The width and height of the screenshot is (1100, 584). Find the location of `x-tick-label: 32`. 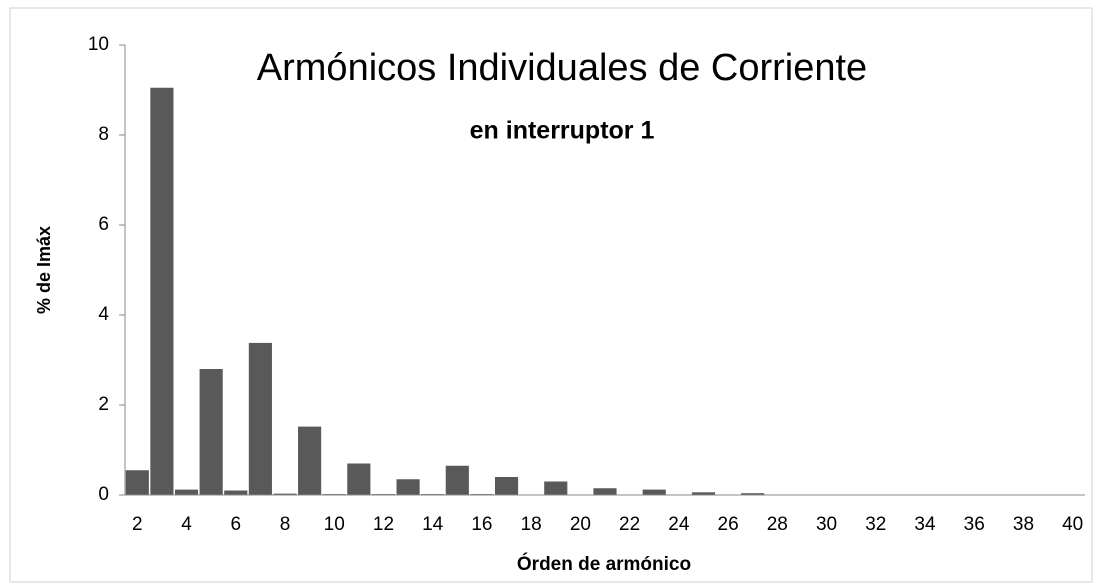

x-tick-label: 32 is located at coordinates (875, 524).